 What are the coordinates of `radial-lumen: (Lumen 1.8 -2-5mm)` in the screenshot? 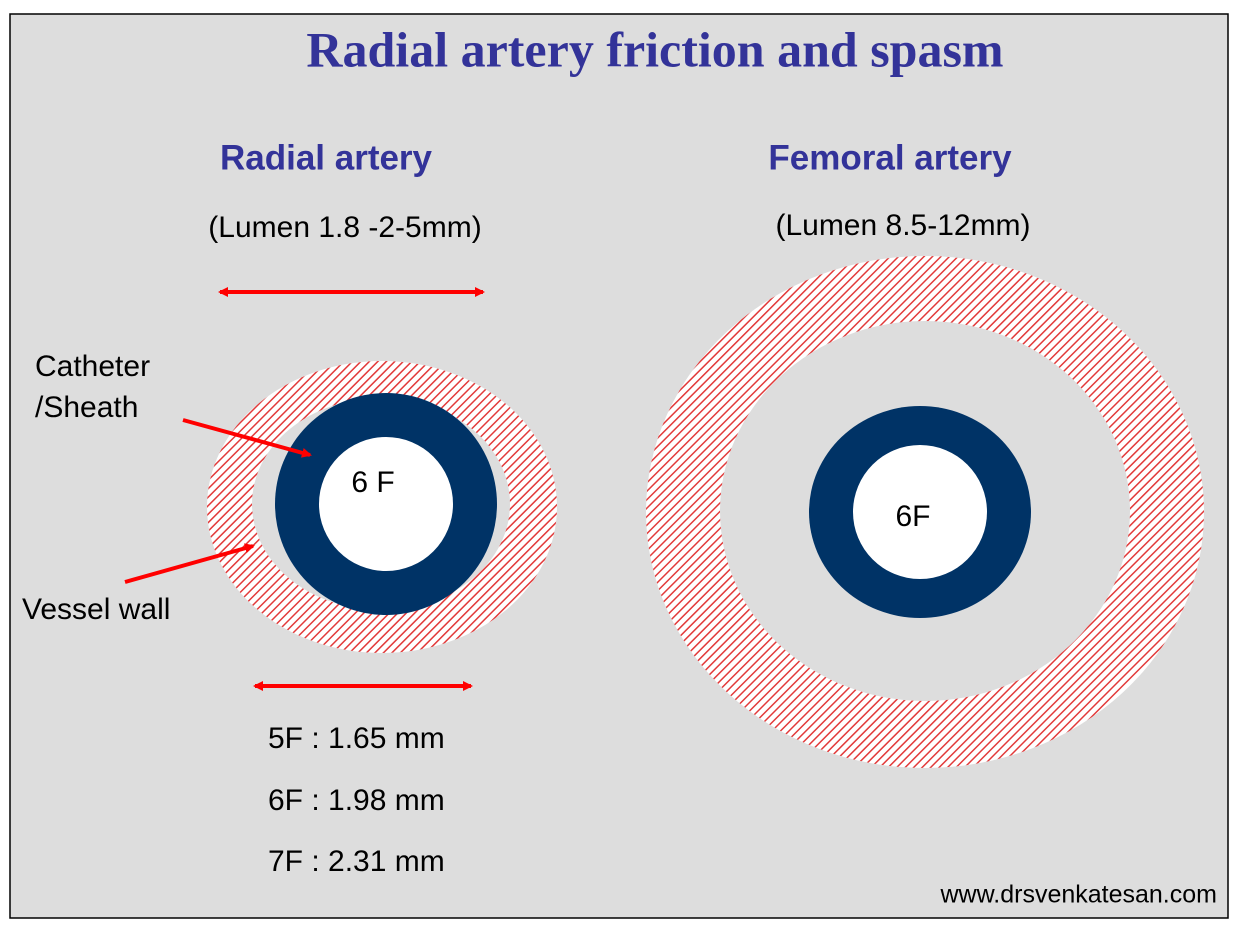 It's located at (344, 227).